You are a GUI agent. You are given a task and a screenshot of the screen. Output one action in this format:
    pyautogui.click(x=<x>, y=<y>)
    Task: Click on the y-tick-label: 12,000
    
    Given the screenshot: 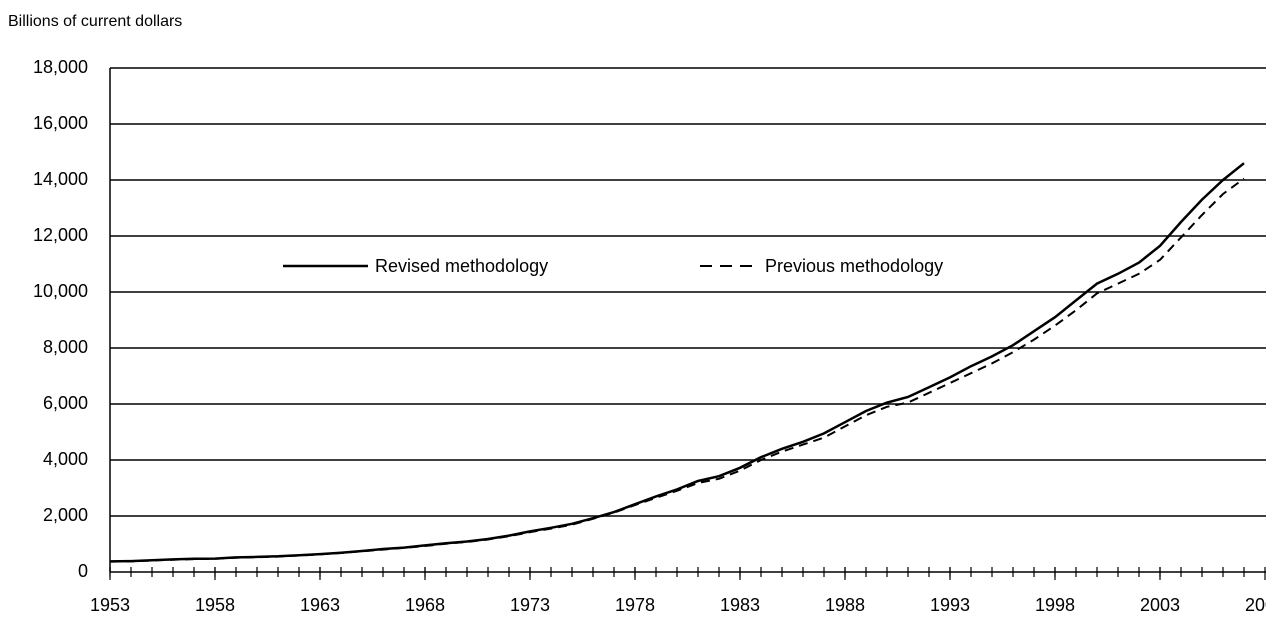 What is the action you would take?
    pyautogui.click(x=60, y=235)
    